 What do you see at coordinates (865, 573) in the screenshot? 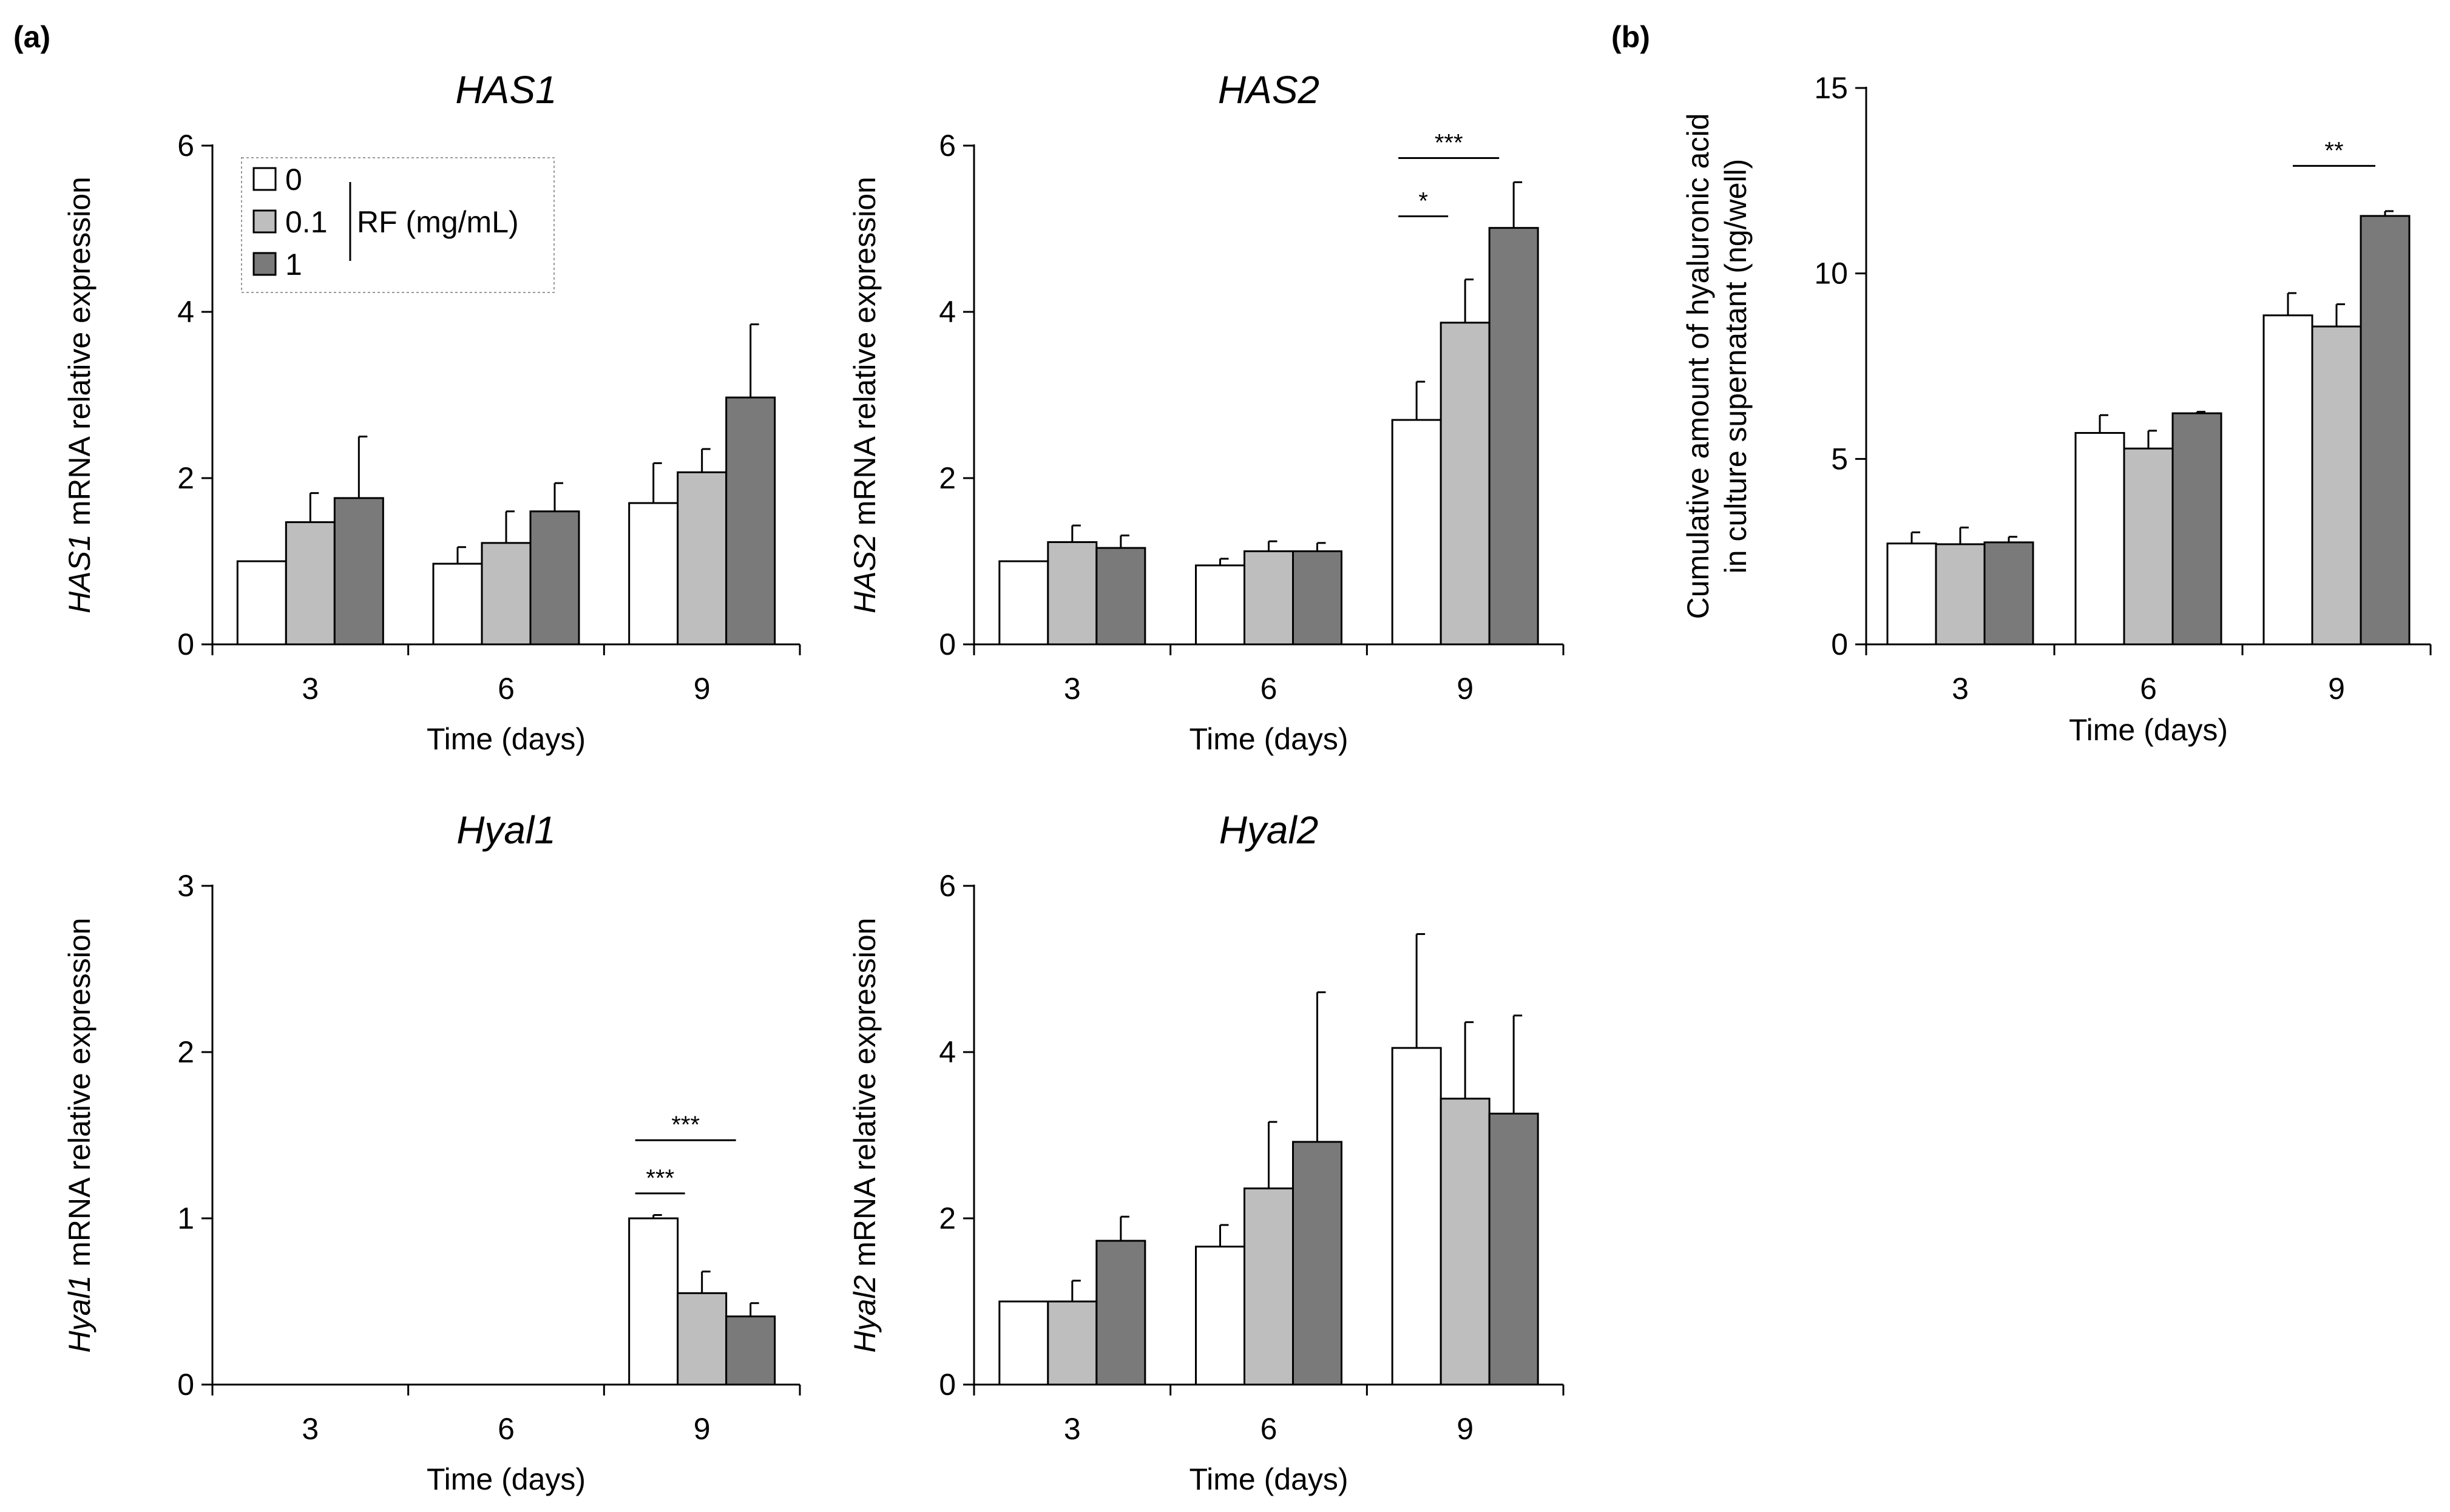
I see `y-axis-label-gene: HAS2` at bounding box center [865, 573].